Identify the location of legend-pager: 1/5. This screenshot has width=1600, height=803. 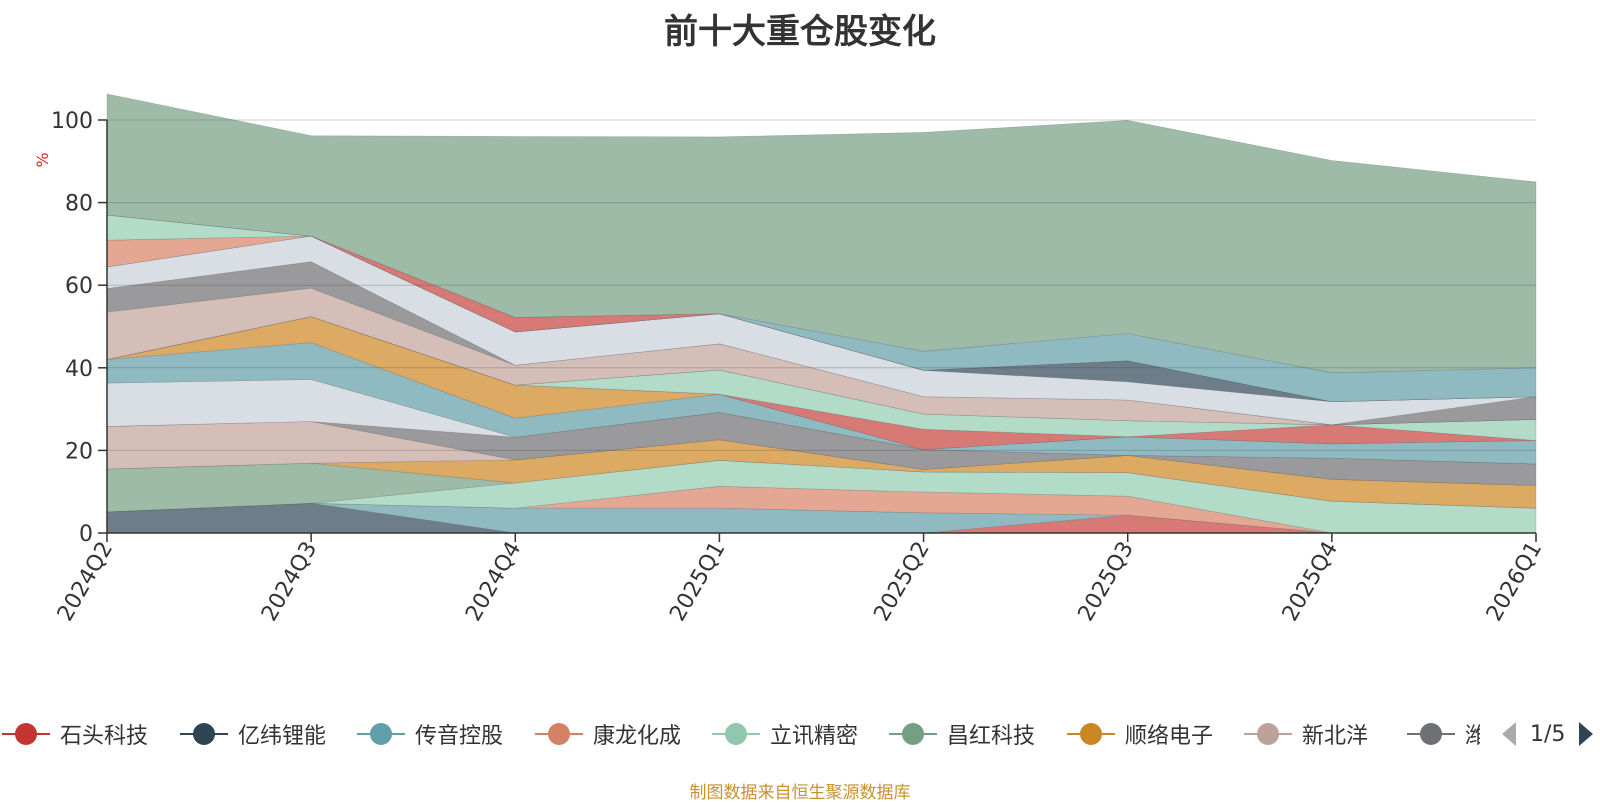
(1547, 734).